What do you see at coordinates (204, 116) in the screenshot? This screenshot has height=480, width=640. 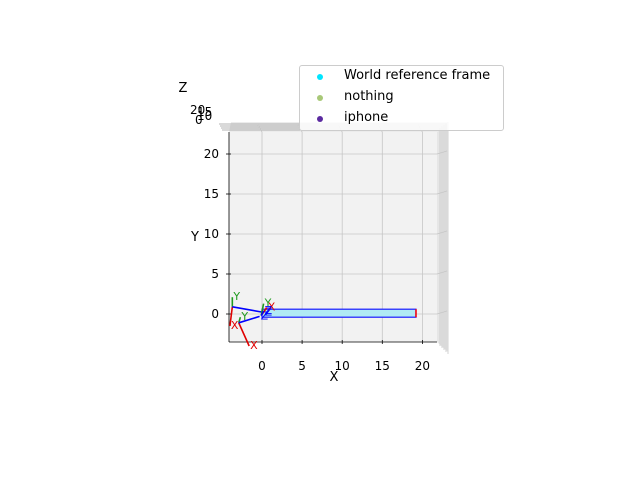 I see `z-tick-label: 10` at bounding box center [204, 116].